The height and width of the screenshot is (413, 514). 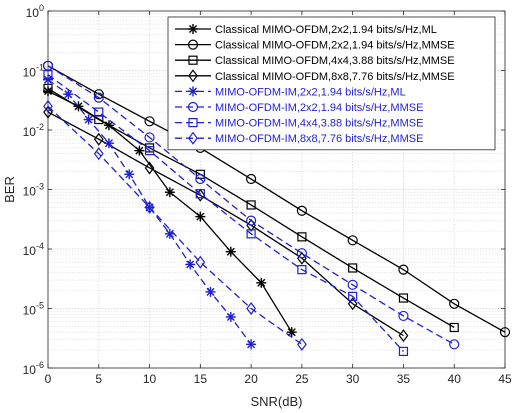 I want to click on x-tick-label: 35, so click(x=404, y=379).